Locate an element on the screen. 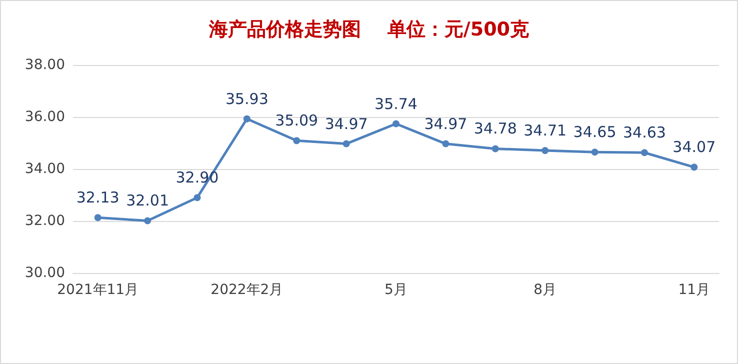 The width and height of the screenshot is (738, 364). y-tick-label: 34.00 is located at coordinates (44, 169).